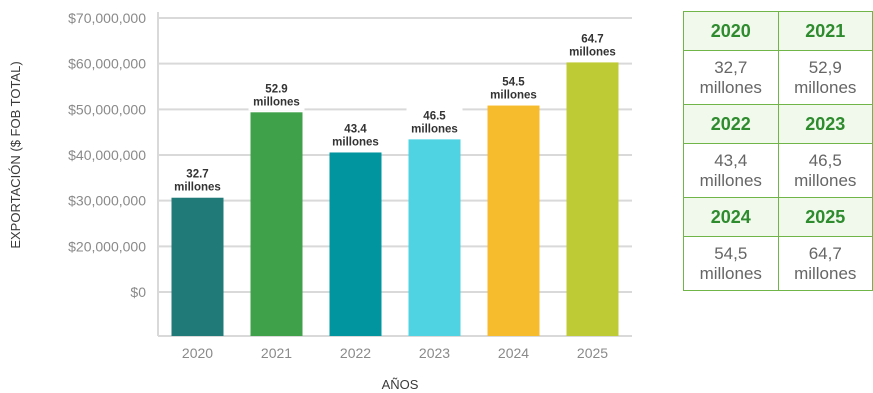 The image size is (873, 393). Describe the element at coordinates (825, 124) in the screenshot. I see `summary-year-cell: 2023` at that location.